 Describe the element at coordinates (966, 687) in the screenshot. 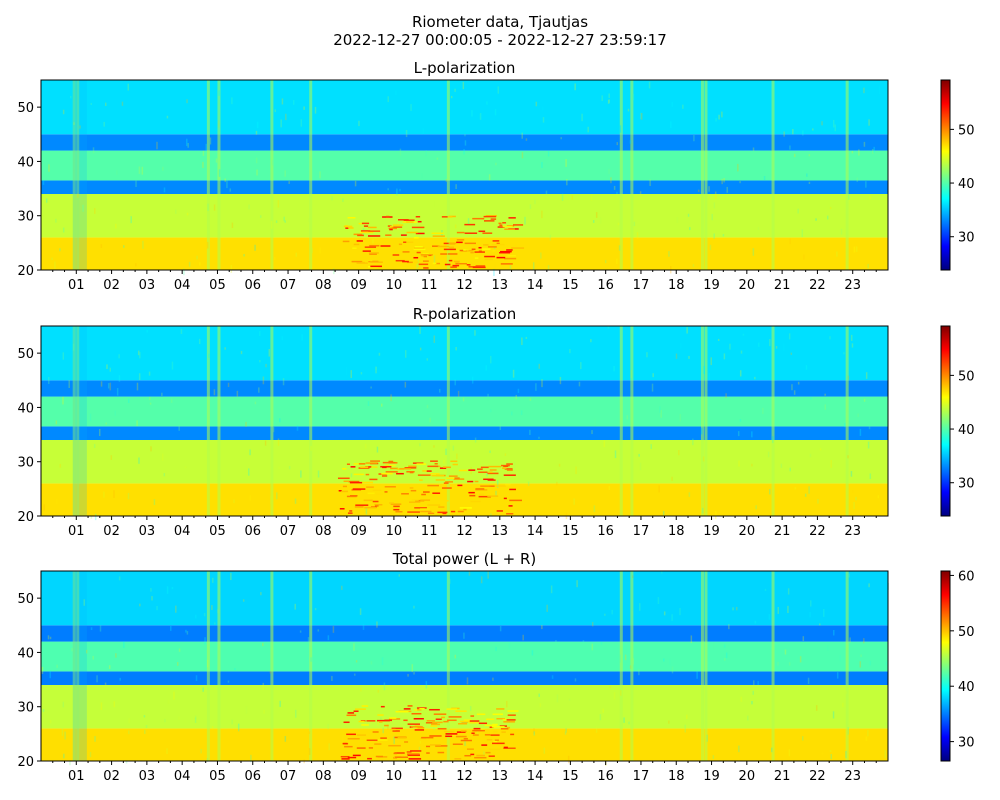

I see `colorbar-tick-label: 40` at that location.